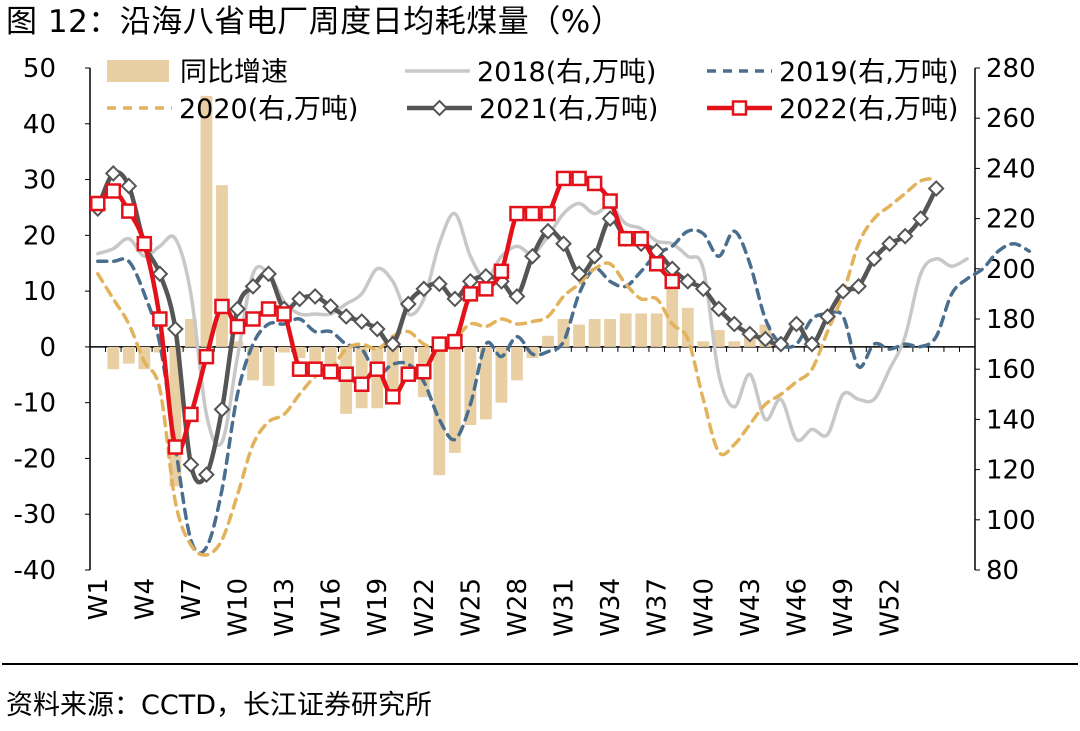 This screenshot has width=1080, height=731. I want to click on right-tick-label: 220, so click(1011, 220).